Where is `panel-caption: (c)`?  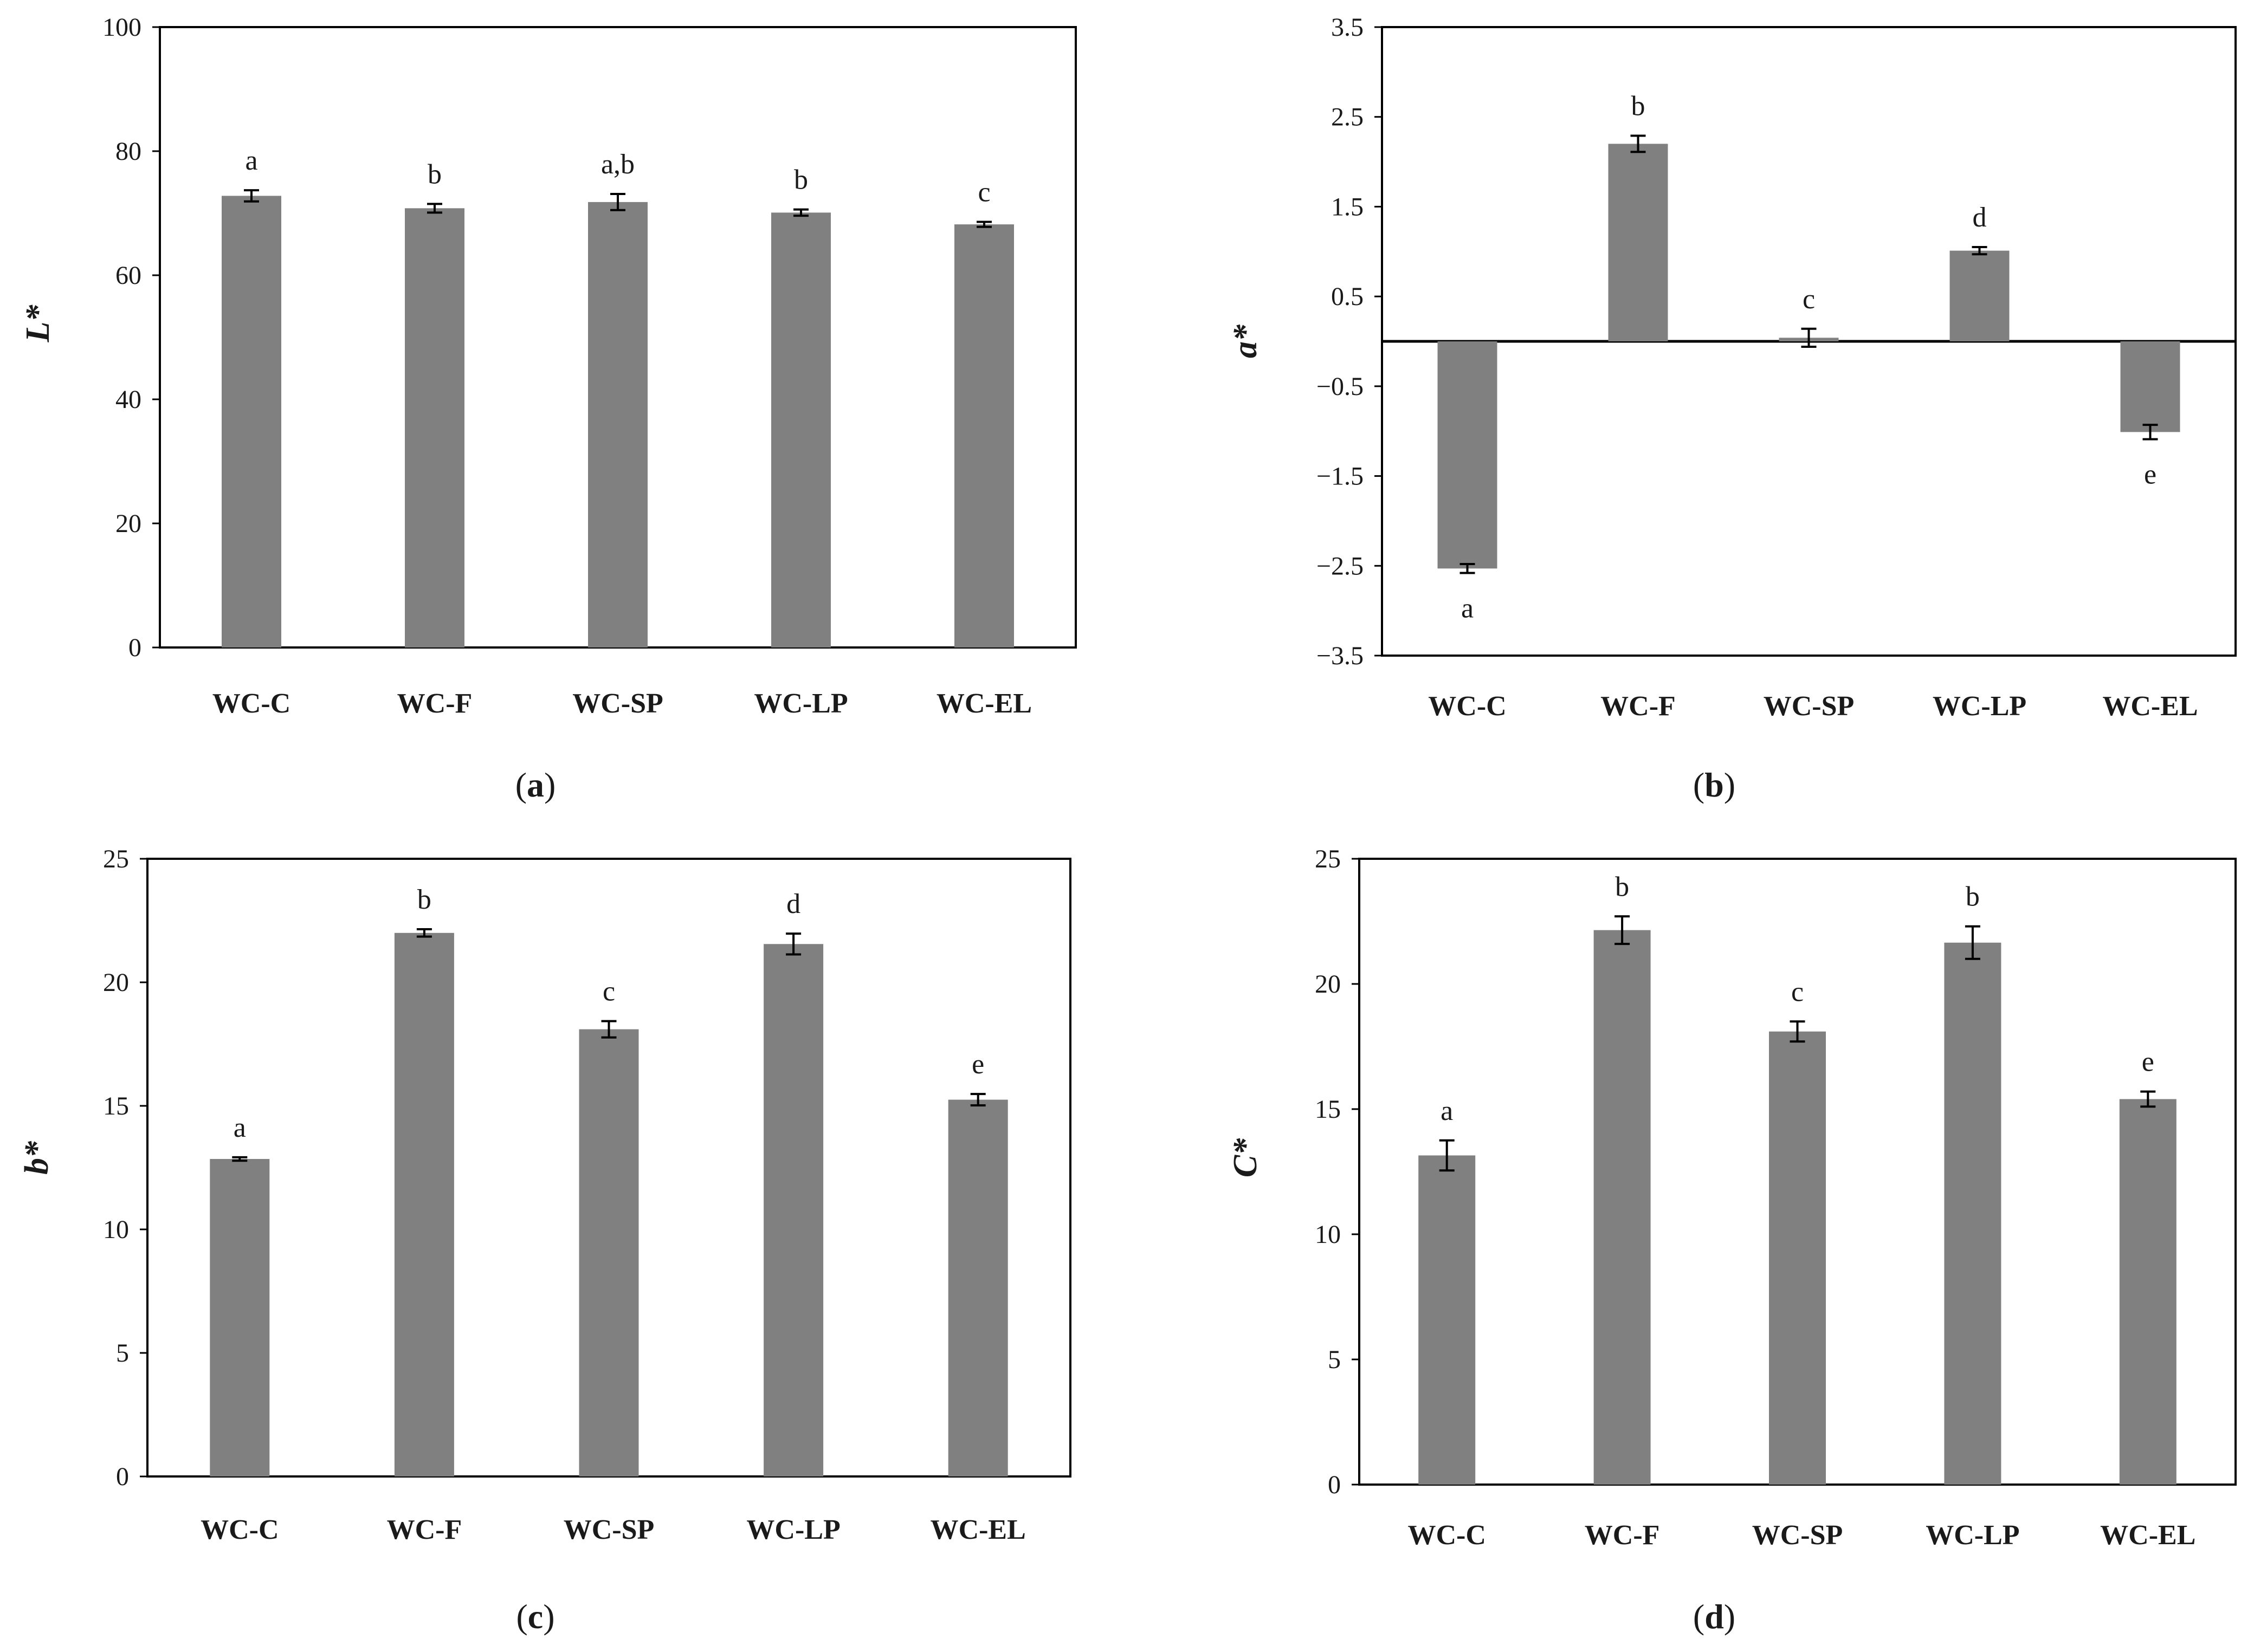
panel-caption: (c) is located at coordinates (535, 1616).